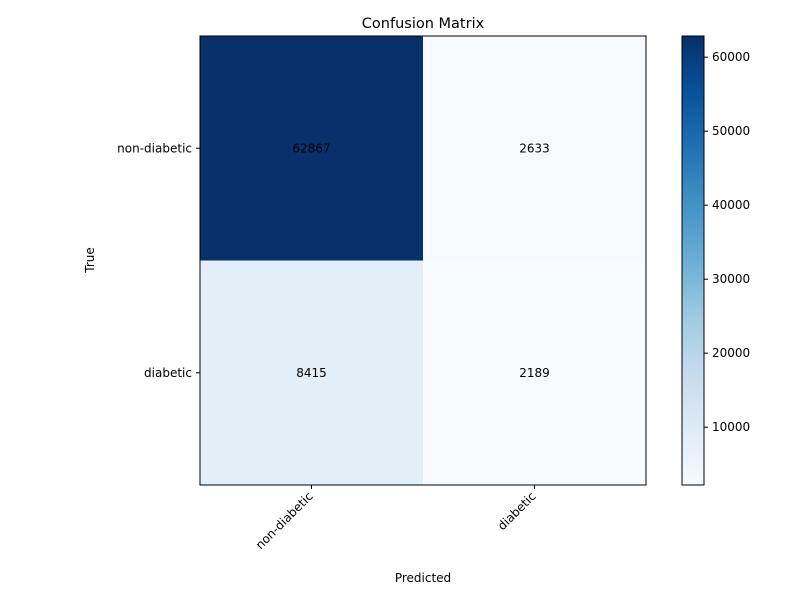 The width and height of the screenshot is (800, 600). I want to click on cell-value-label: 8415, so click(311, 373).